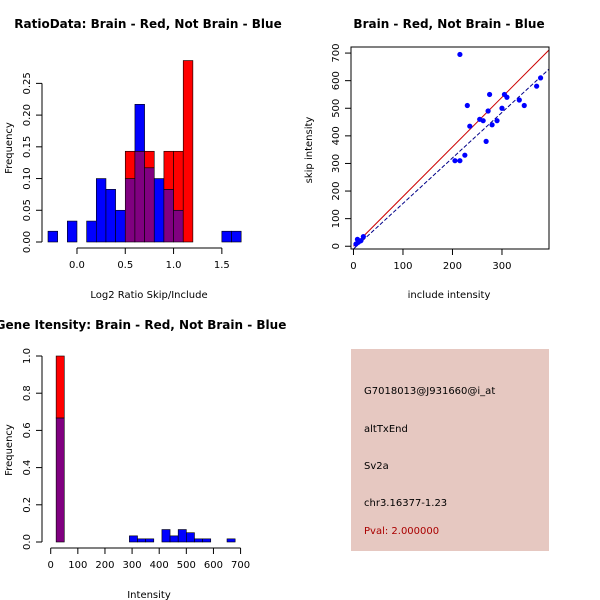 This screenshot has width=600, height=600. What do you see at coordinates (51, 565) in the screenshot?
I see `chart3-x-tick-label: 0` at bounding box center [51, 565].